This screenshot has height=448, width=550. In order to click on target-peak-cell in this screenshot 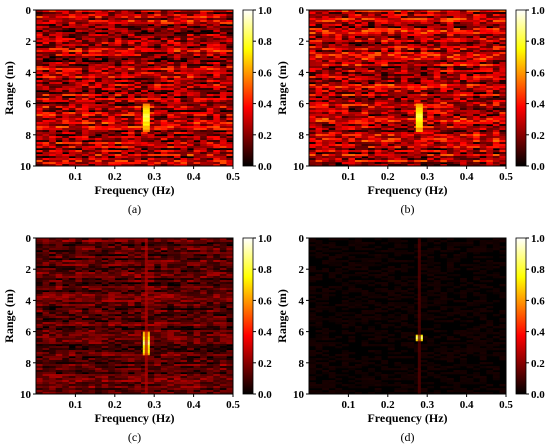, I will do `click(419, 126)`.